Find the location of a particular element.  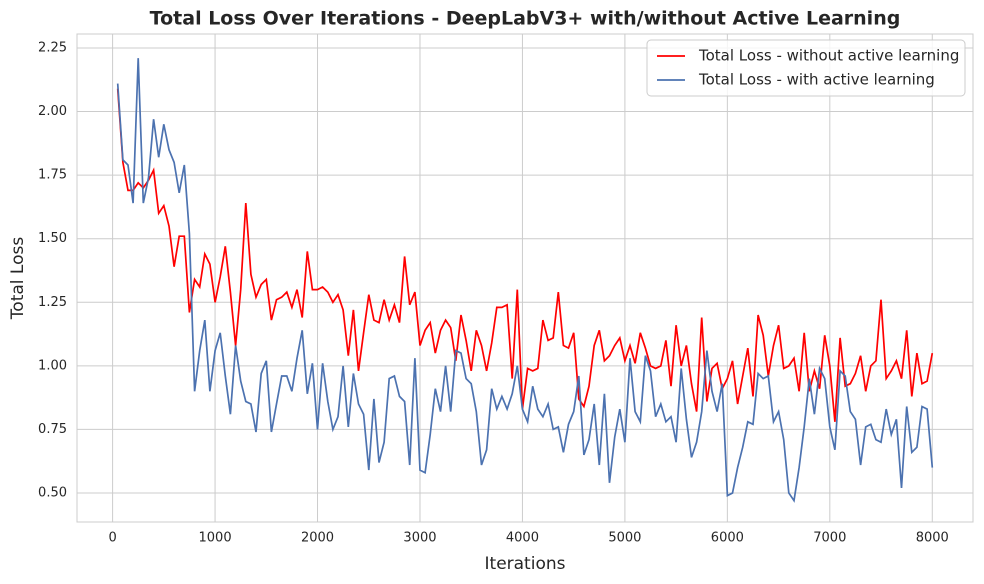

x-tick-label: 4000 is located at coordinates (522, 538).